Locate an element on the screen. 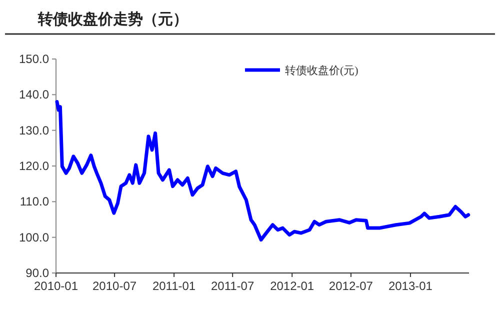  y-tick-label: 120.0 is located at coordinates (34, 166).